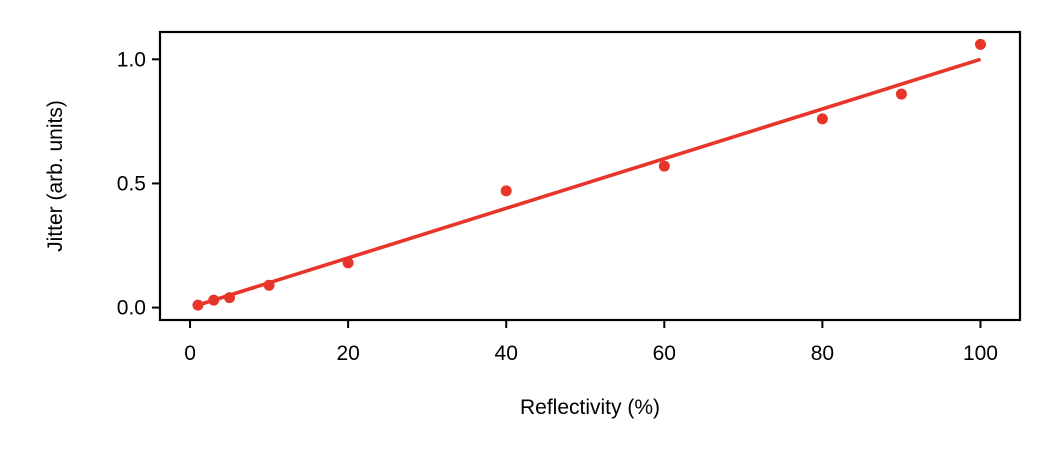  What do you see at coordinates (347, 353) in the screenshot?
I see `x-tick-label: 20` at bounding box center [347, 353].